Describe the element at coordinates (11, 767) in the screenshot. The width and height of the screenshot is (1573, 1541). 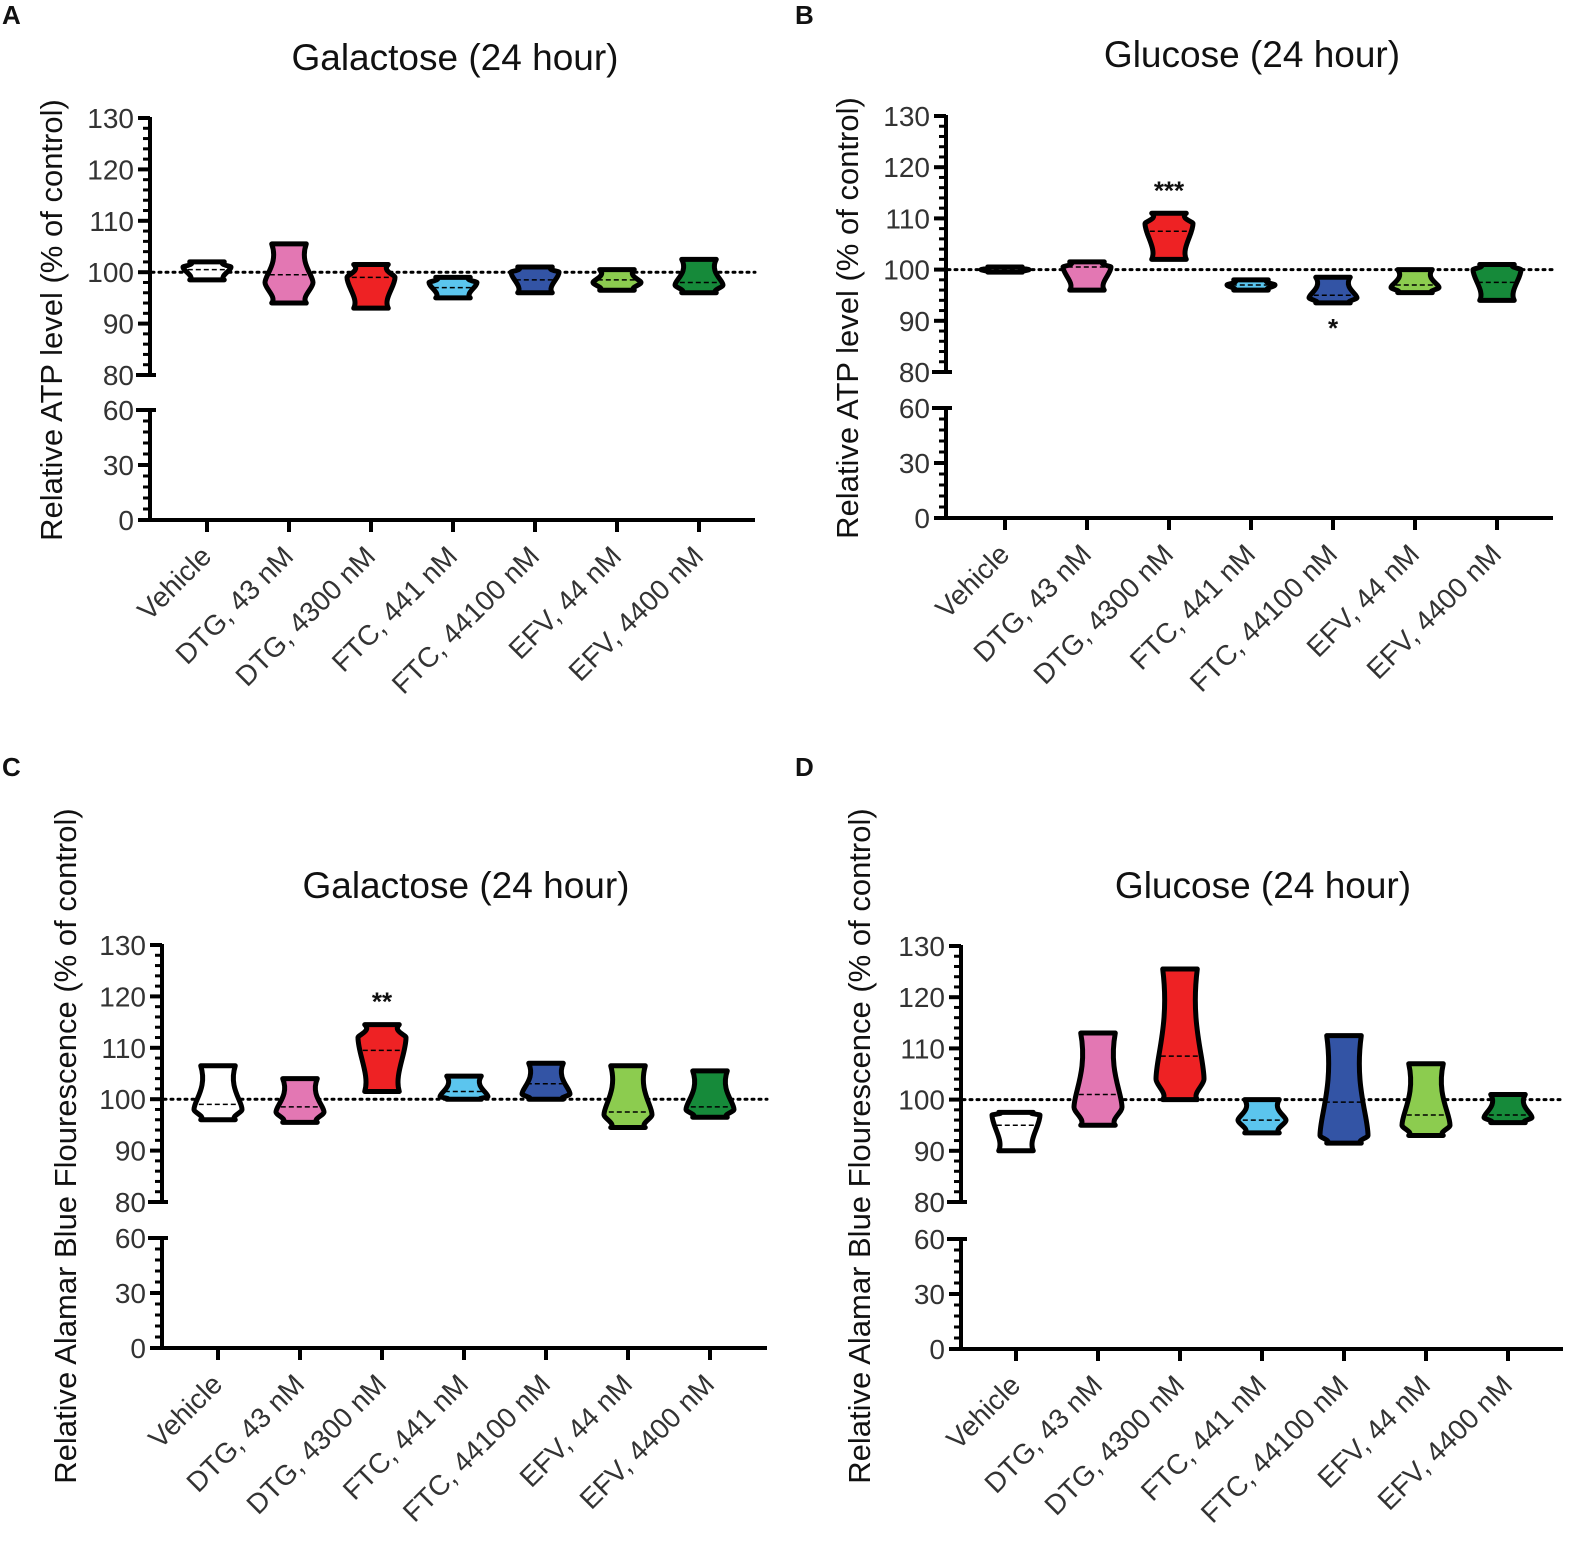
I see `panel-letter: C` at that location.